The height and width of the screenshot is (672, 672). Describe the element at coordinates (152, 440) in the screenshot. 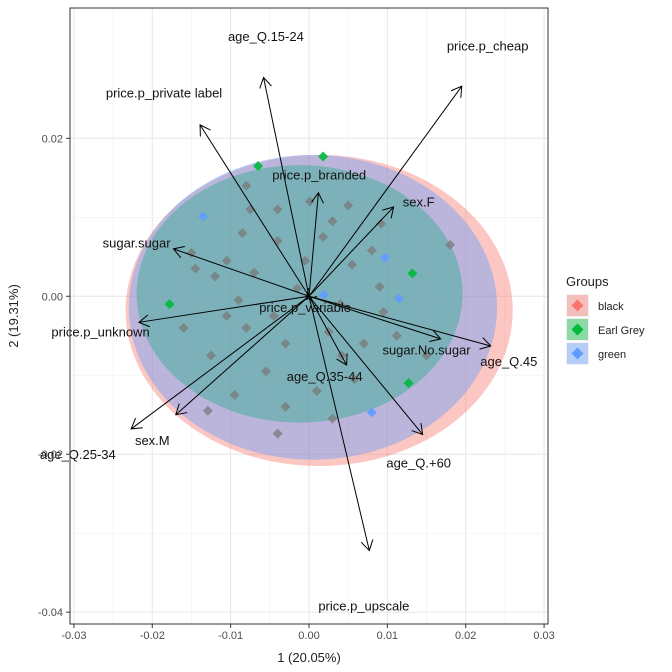

I see `label-sex-m: sex.M` at that location.